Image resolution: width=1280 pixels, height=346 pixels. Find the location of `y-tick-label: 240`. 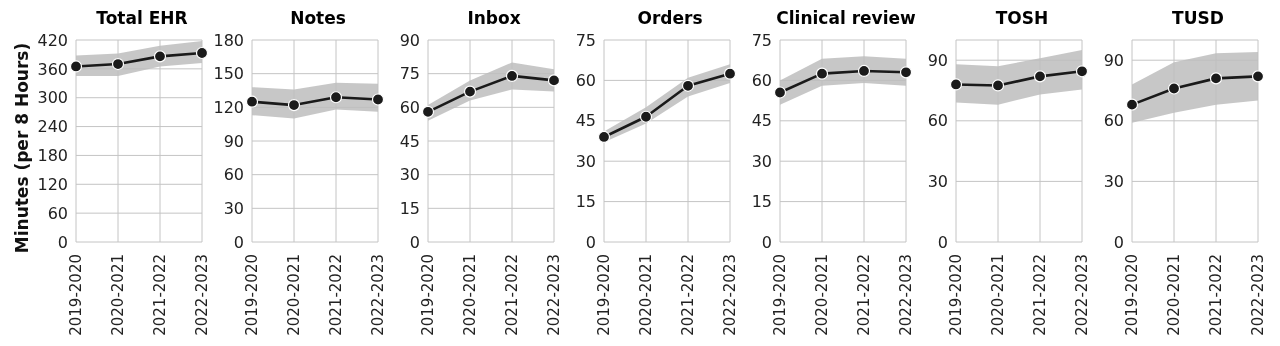

y-tick-label: 240 is located at coordinates (52, 127).